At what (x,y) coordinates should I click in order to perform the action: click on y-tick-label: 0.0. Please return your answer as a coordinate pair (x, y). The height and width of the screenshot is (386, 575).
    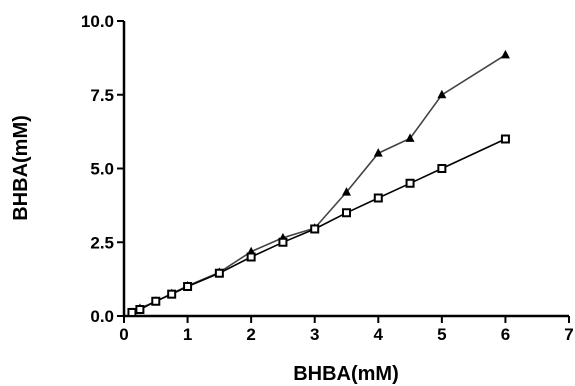
    Looking at the image, I should click on (102, 316).